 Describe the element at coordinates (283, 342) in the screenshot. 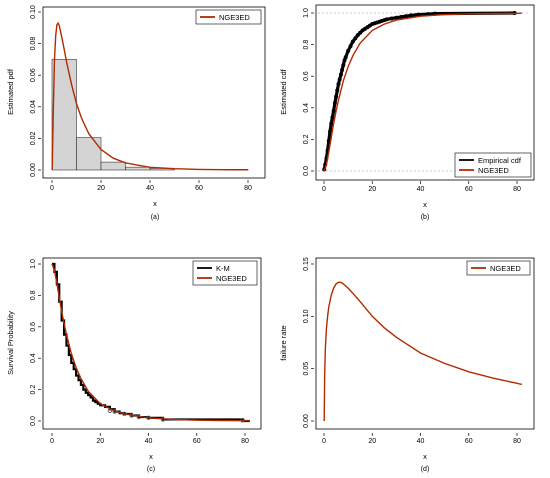

I see `panel-d-ylabel: failure rate` at that location.